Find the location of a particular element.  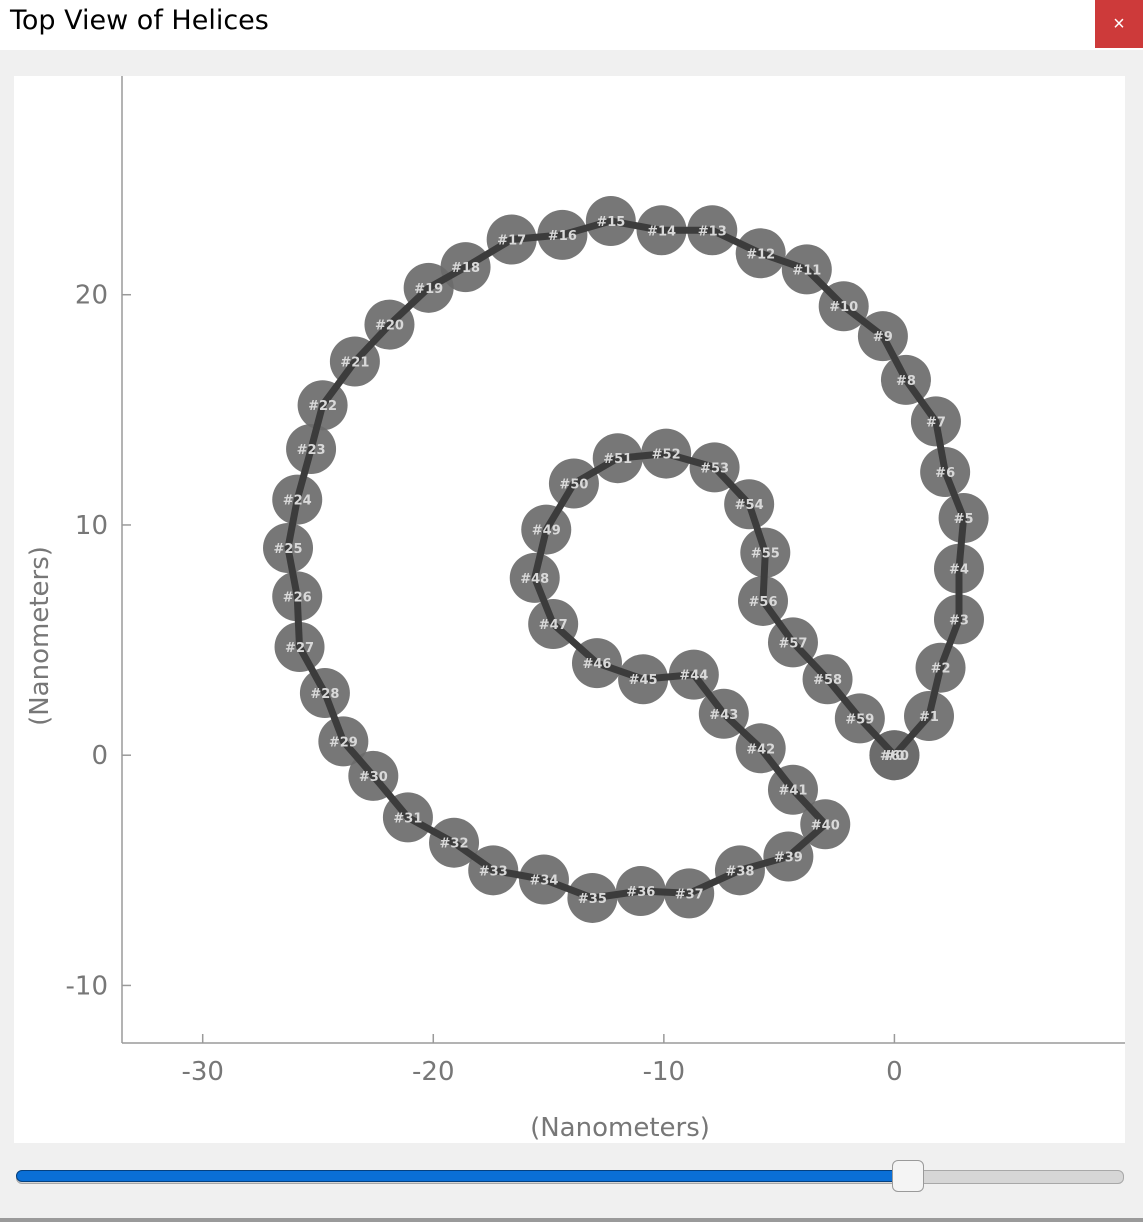

frame-slider is located at coordinates (570, 1178).